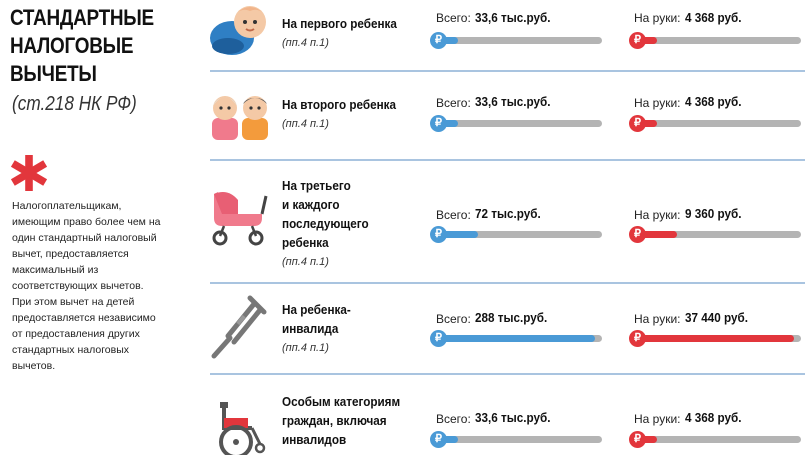 The width and height of the screenshot is (807, 455). Describe the element at coordinates (341, 401) in the screenshot. I see `row-label-line: Особым категориям` at that location.